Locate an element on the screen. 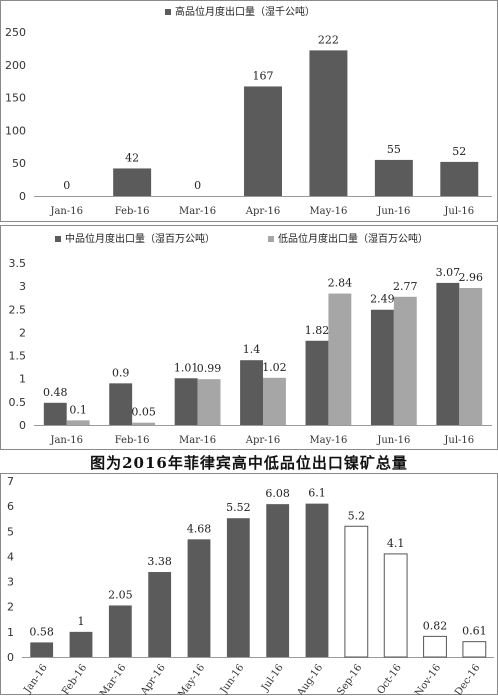  data-label: 0.99 is located at coordinates (209, 368).